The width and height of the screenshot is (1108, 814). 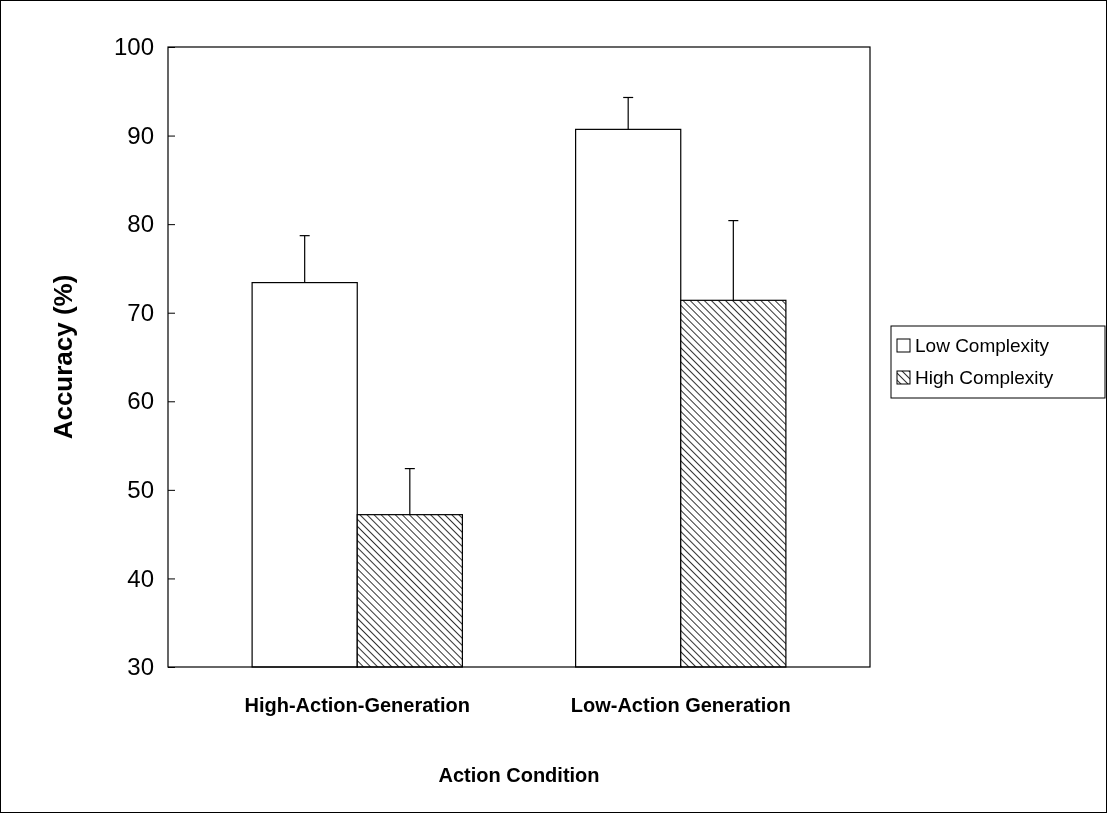 What do you see at coordinates (140, 667) in the screenshot?
I see `y-tick-label: 30` at bounding box center [140, 667].